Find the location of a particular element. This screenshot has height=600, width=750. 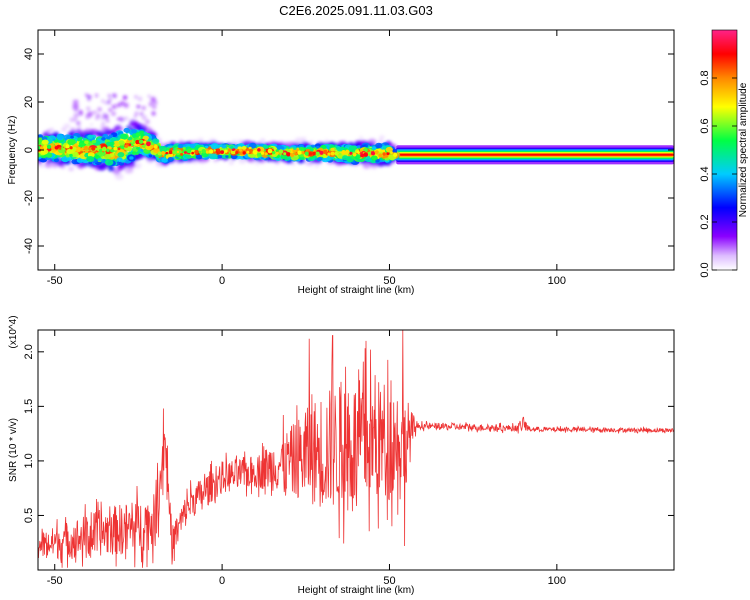

spectrogram-y-tick-label: -40 is located at coordinates (29, 246).